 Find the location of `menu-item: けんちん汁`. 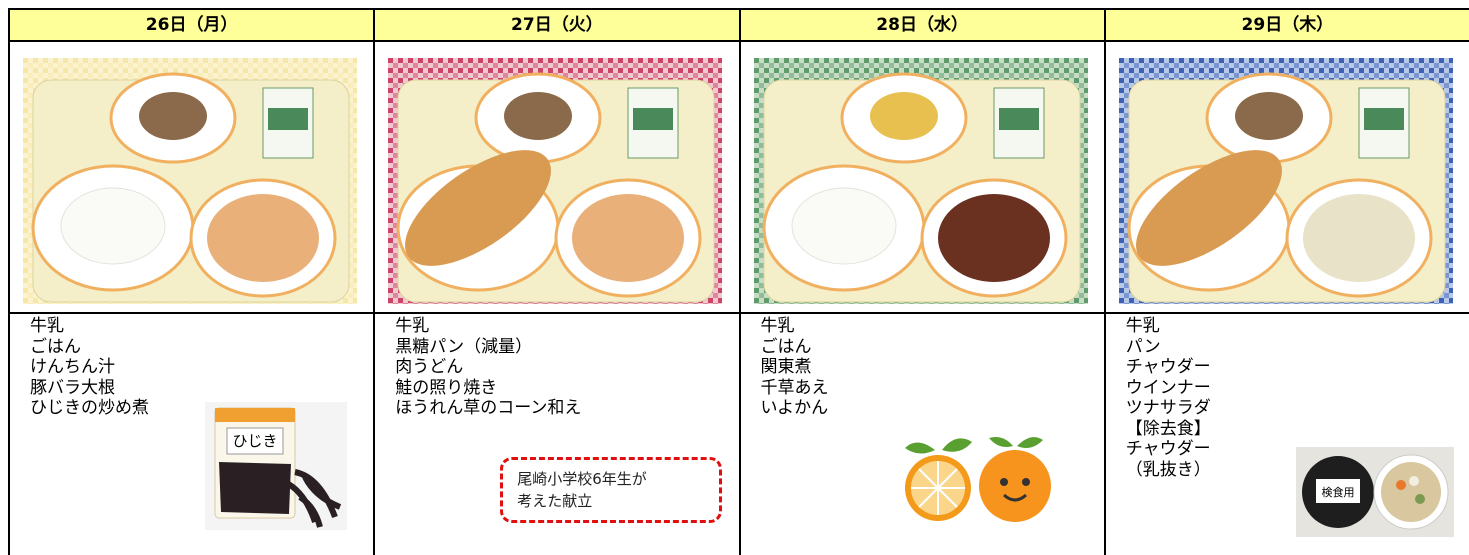

menu-item: けんちん汁 is located at coordinates (72, 367).